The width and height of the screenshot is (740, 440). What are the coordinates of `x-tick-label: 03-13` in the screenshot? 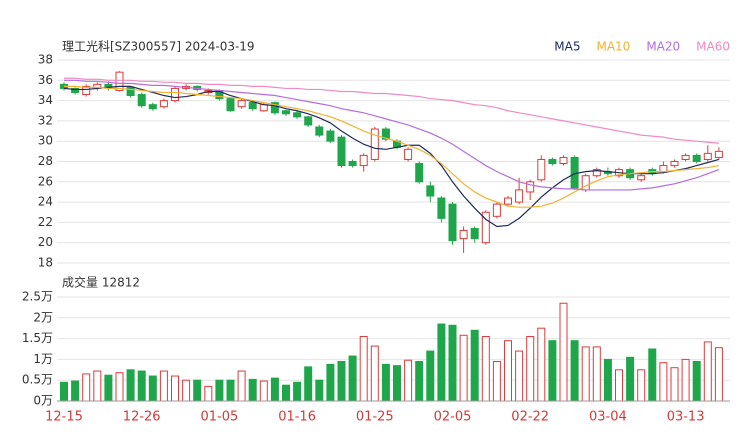 It's located at (686, 417).